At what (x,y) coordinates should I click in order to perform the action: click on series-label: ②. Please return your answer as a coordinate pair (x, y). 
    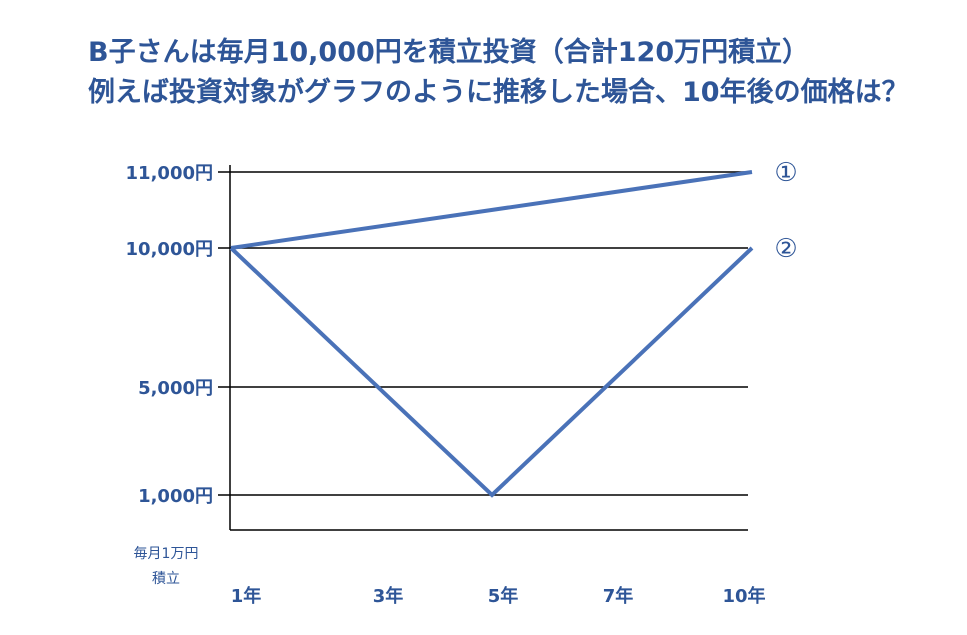
    Looking at the image, I should click on (785, 249).